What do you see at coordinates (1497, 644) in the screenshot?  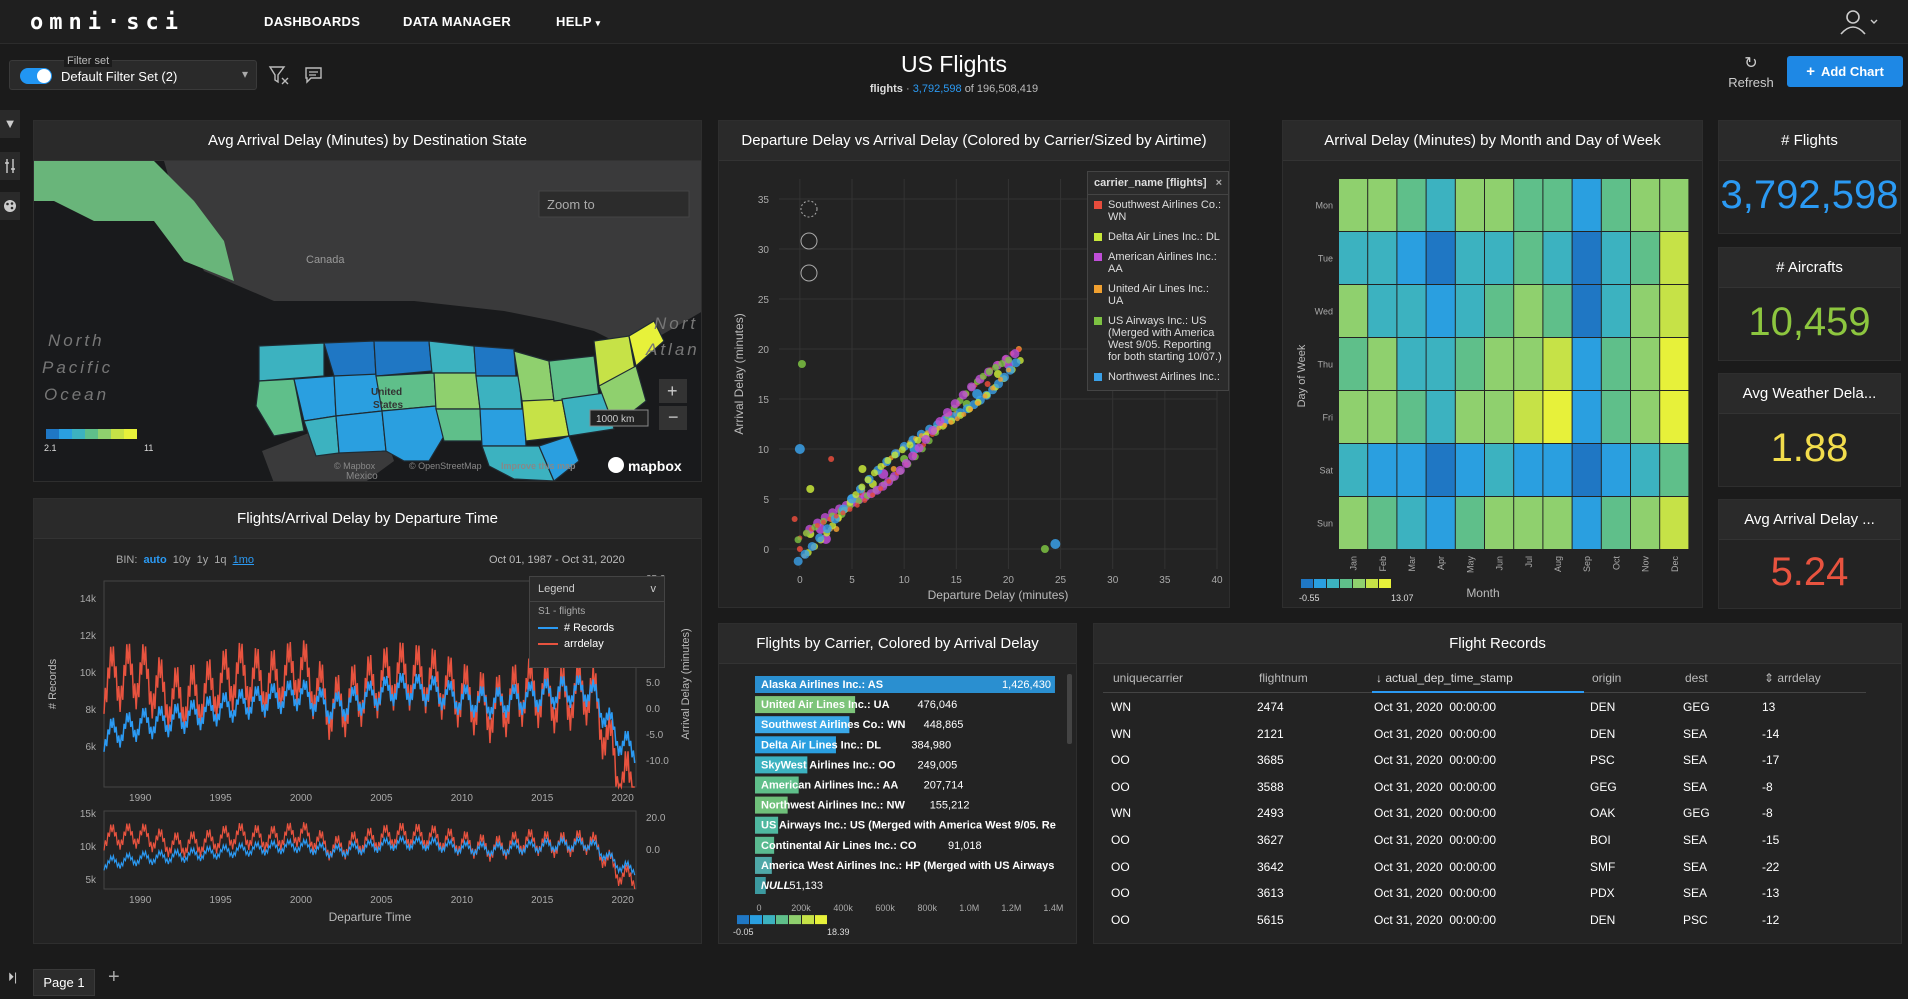 I see `table-title: Flight Records` at bounding box center [1497, 644].